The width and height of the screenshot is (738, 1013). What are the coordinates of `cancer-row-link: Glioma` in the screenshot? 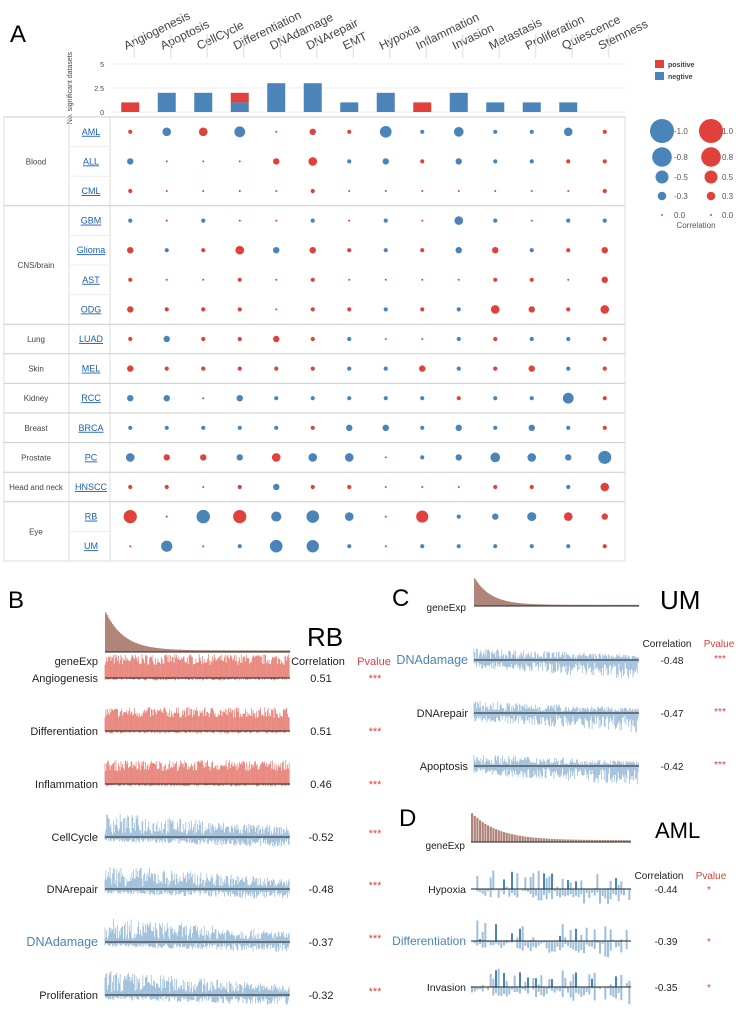 It's located at (91, 250).